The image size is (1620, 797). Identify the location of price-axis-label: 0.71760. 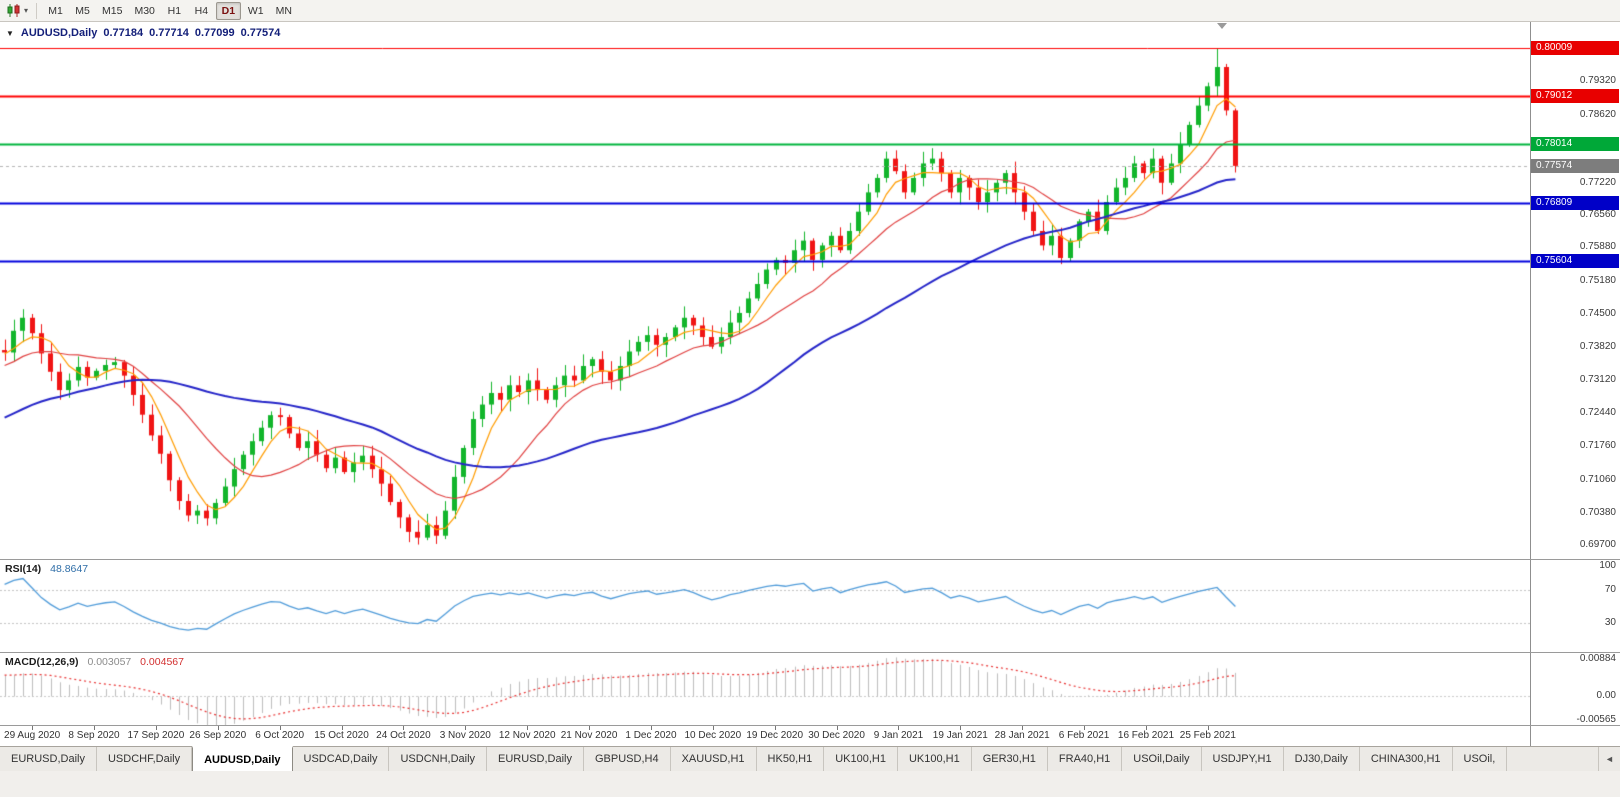
(1597, 446).